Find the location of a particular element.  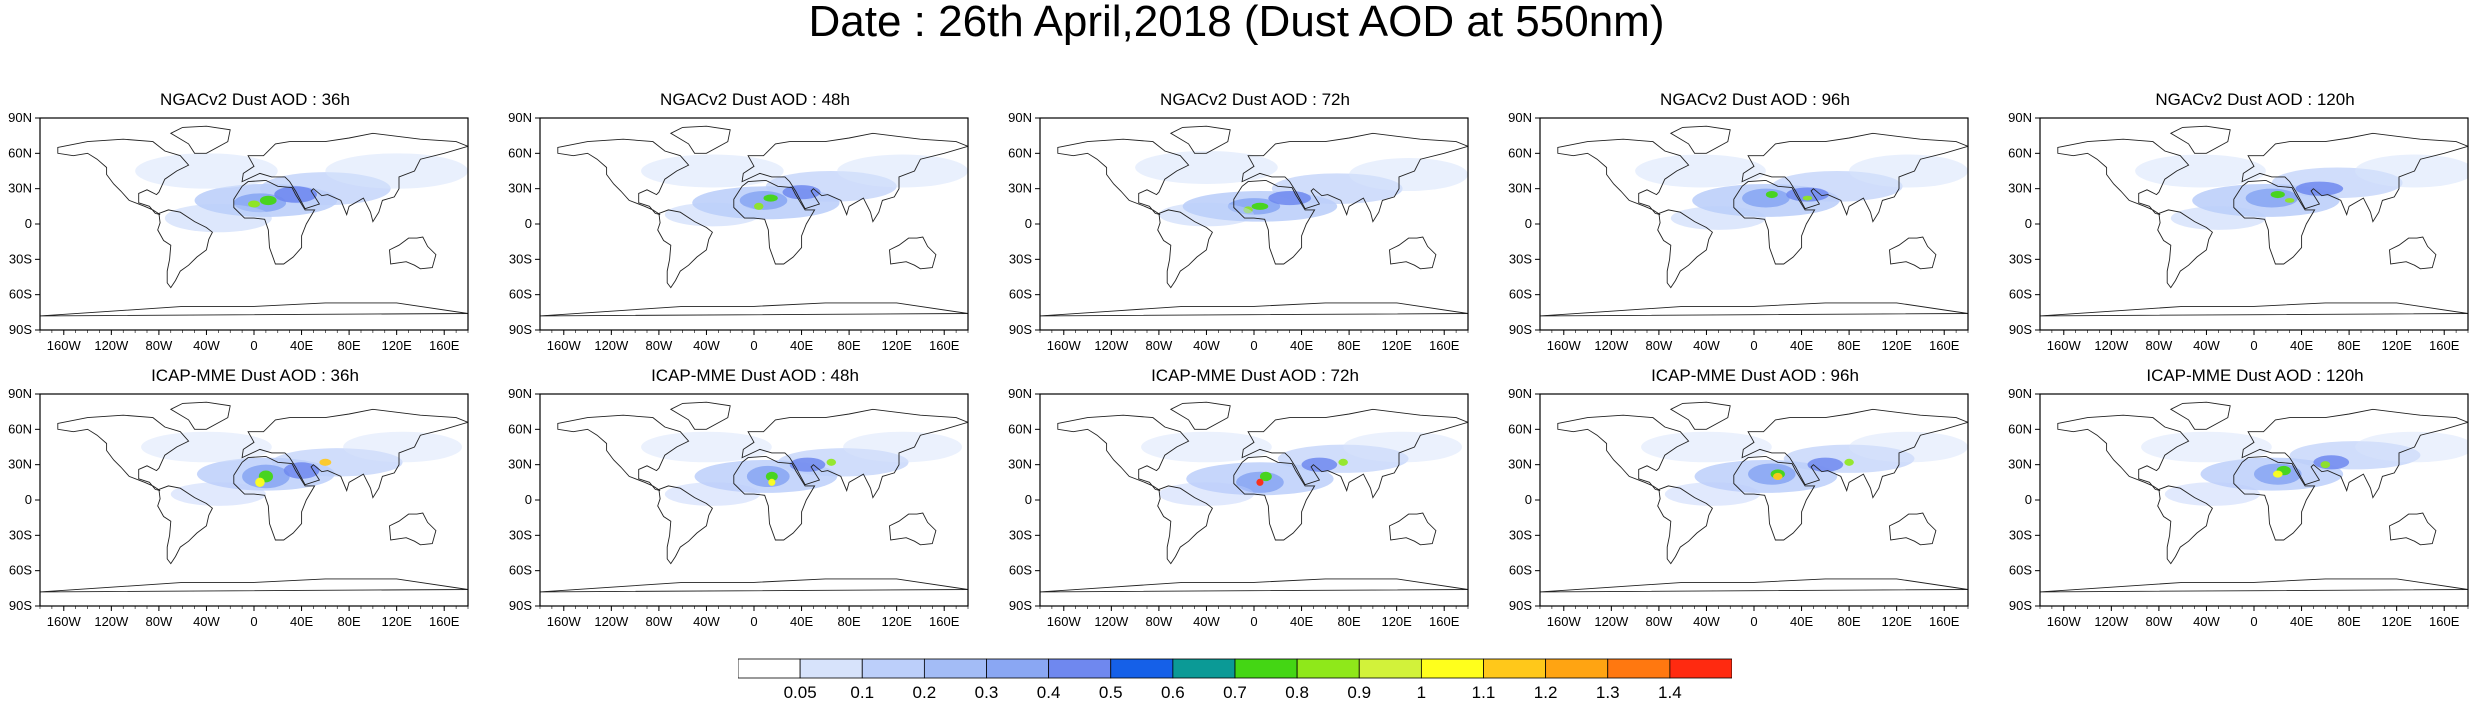

panel-title: ICAP-MME Dust AOD : 36h is located at coordinates (255, 375).